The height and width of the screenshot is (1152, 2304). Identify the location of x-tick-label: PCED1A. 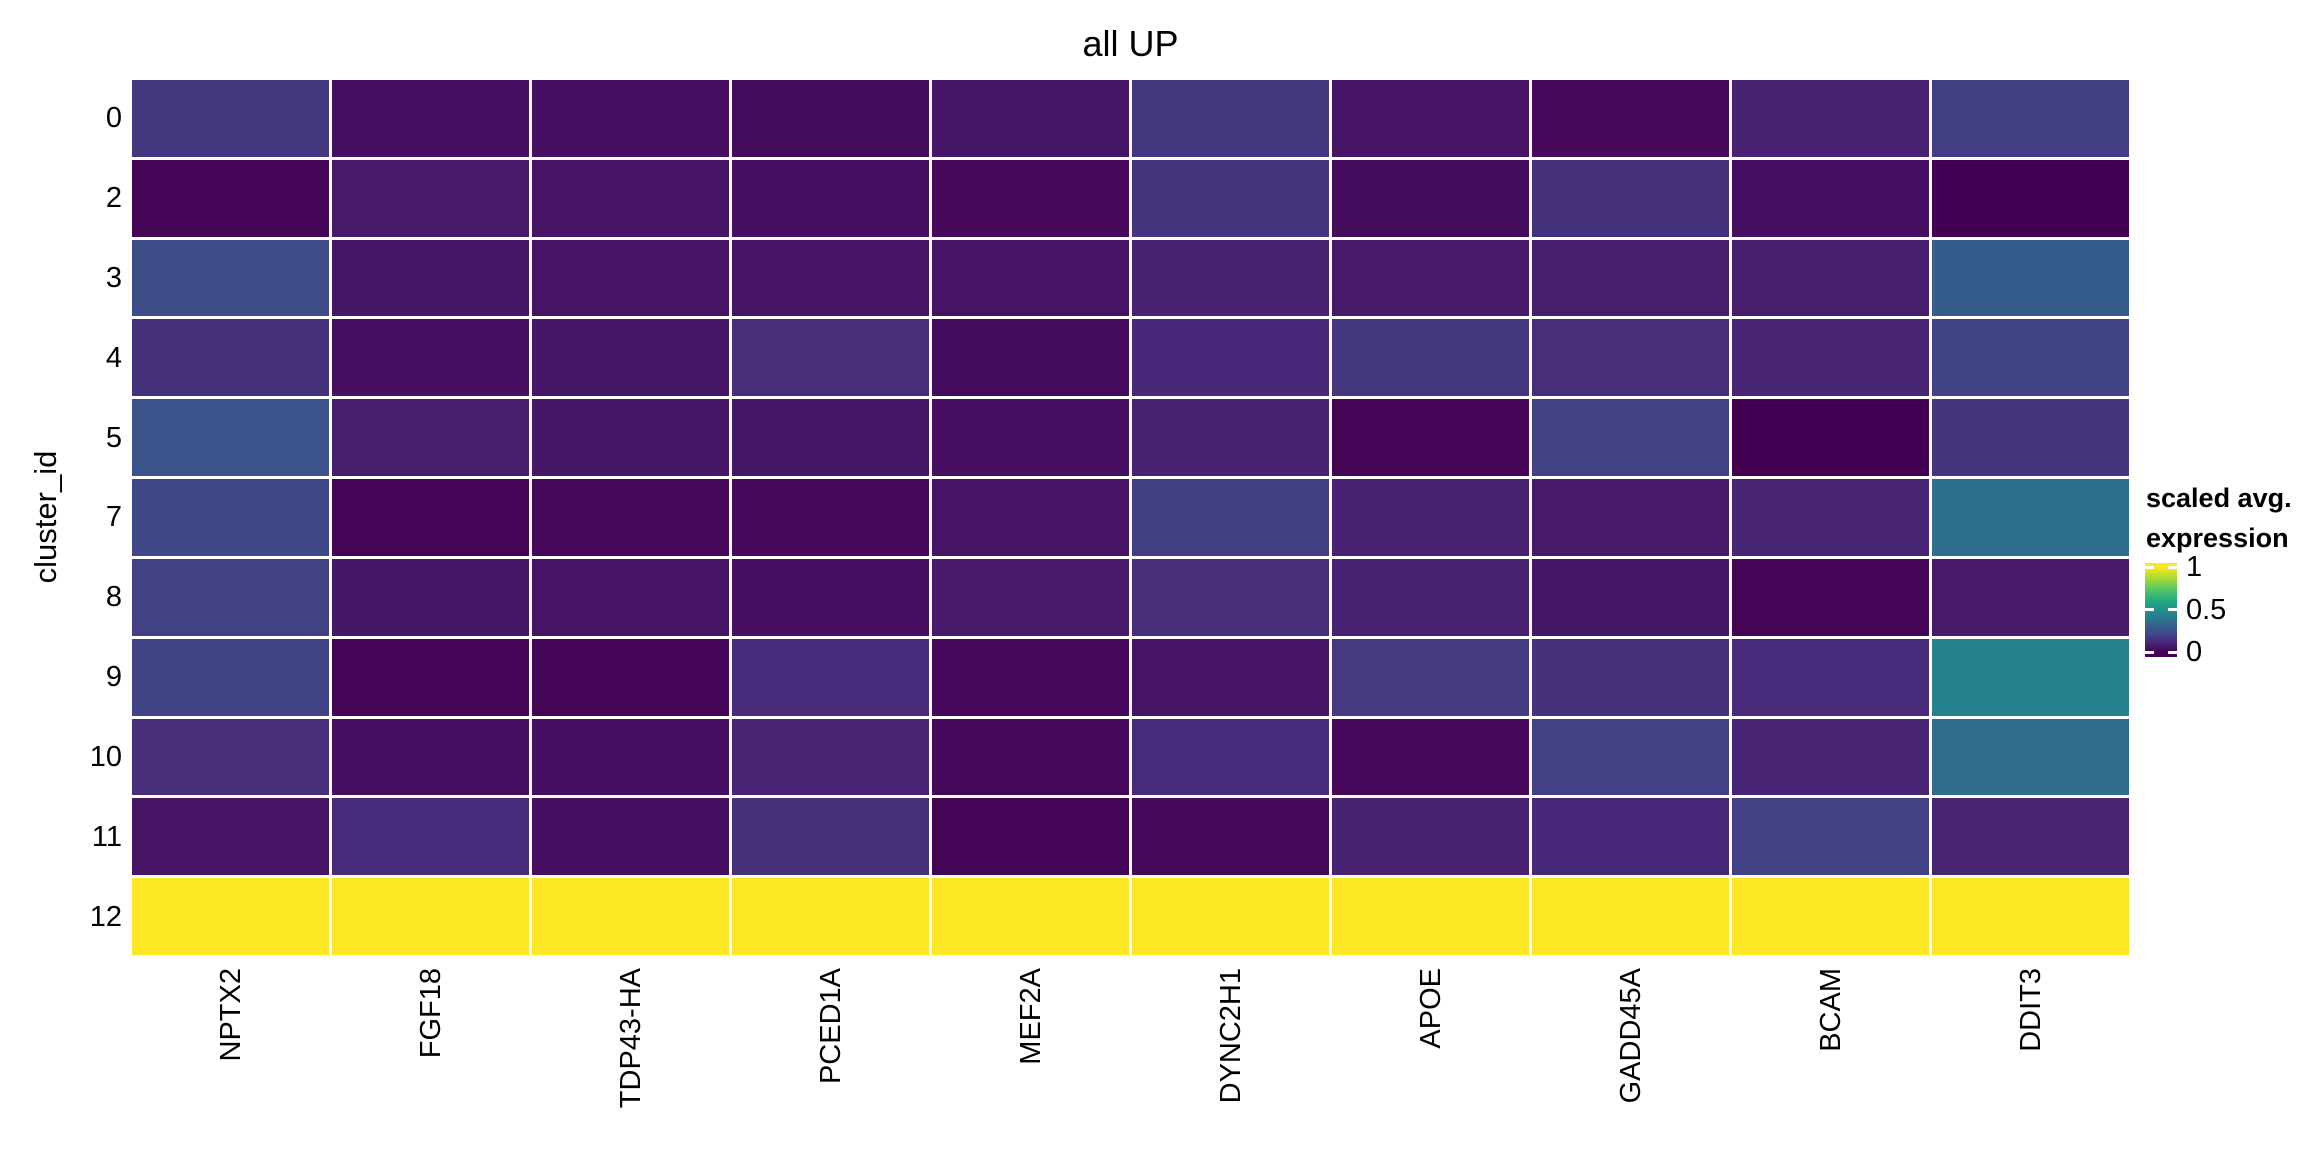
(830, 1026).